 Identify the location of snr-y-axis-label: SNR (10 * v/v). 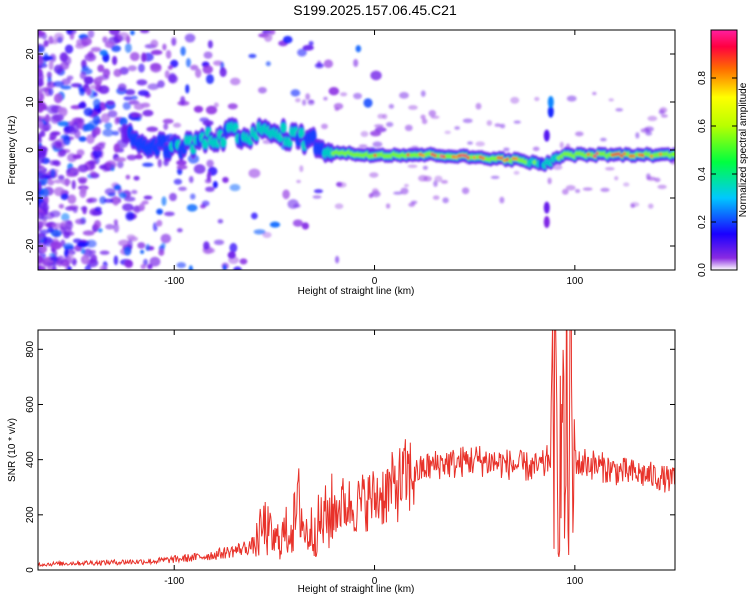
(12, 450).